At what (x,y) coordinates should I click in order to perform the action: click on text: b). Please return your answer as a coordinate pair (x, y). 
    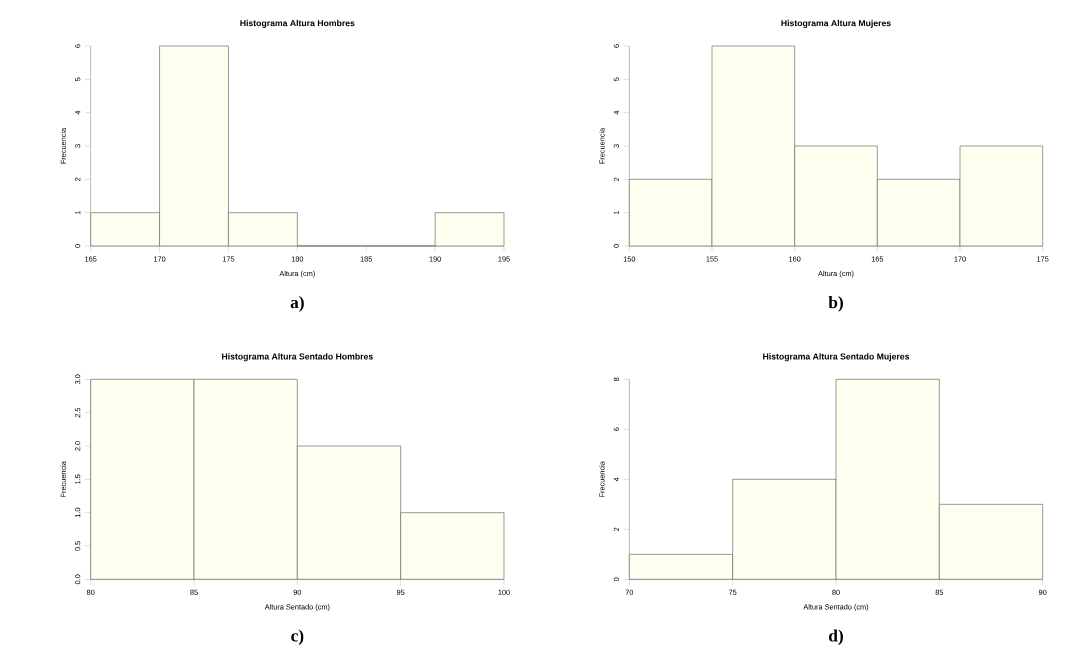
    Looking at the image, I should click on (835, 304).